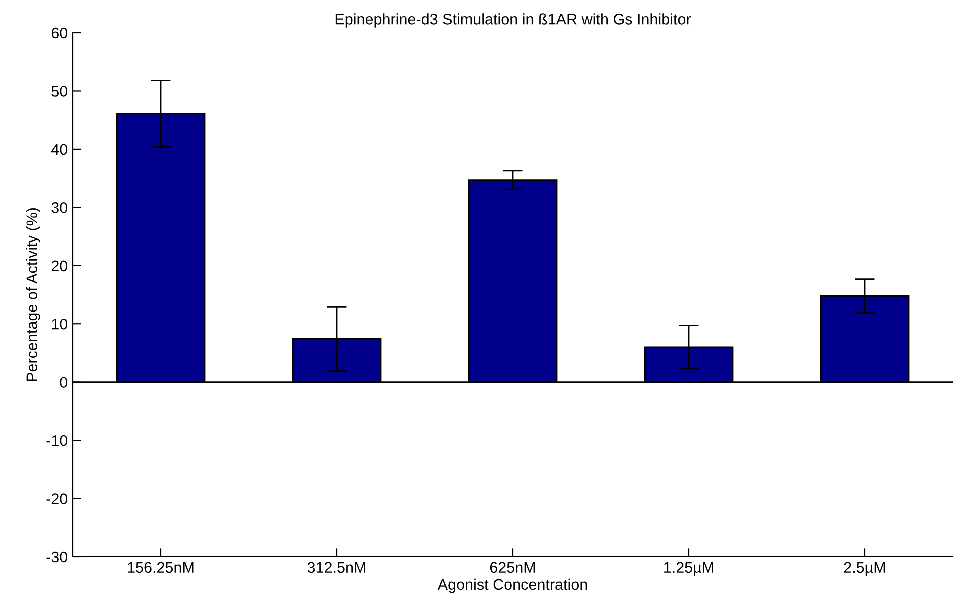 The width and height of the screenshot is (955, 594). I want to click on y-tick-label: -30, so click(57, 557).